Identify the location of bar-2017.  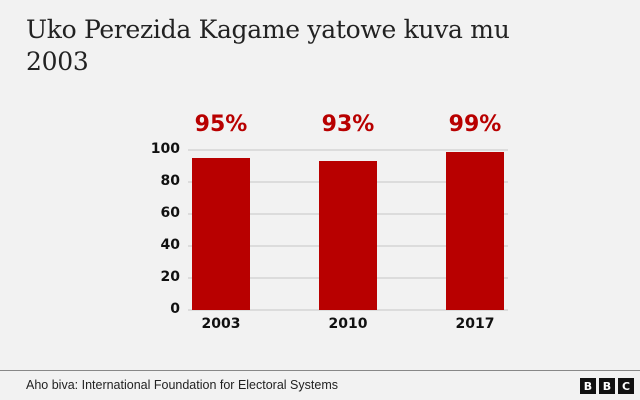
(475, 230).